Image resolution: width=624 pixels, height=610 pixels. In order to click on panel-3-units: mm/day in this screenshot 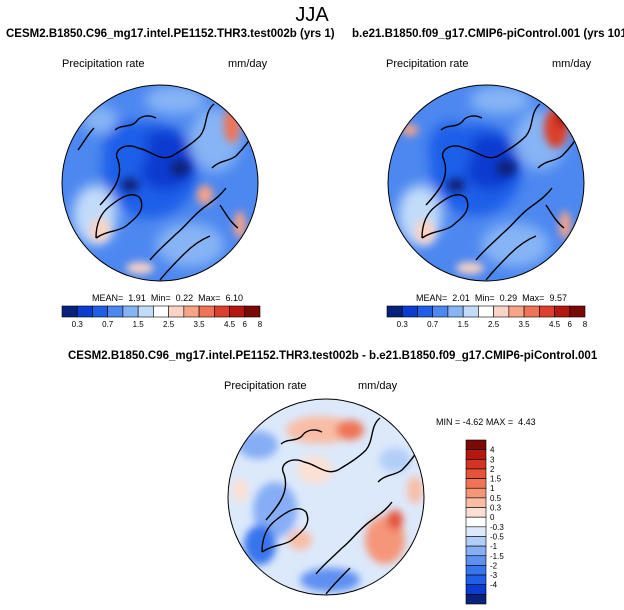, I will do `click(378, 386)`.